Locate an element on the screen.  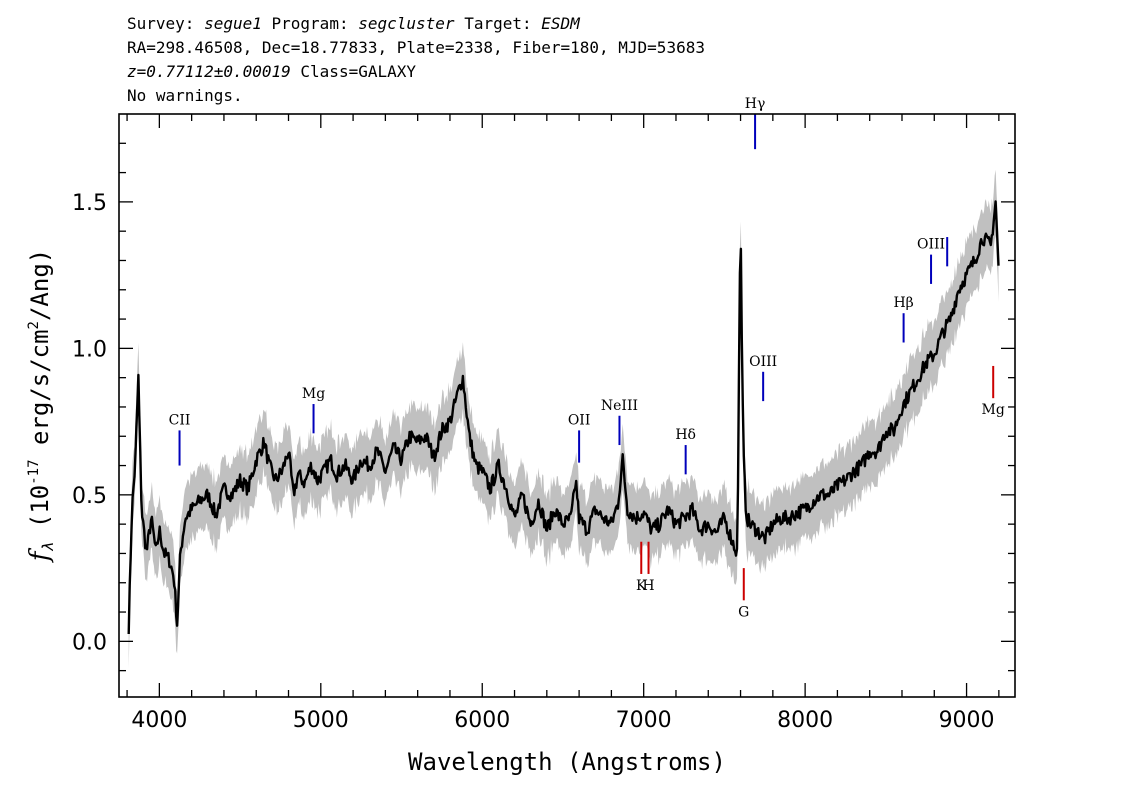
class-value: Class=GALAXY is located at coordinates (358, 71).